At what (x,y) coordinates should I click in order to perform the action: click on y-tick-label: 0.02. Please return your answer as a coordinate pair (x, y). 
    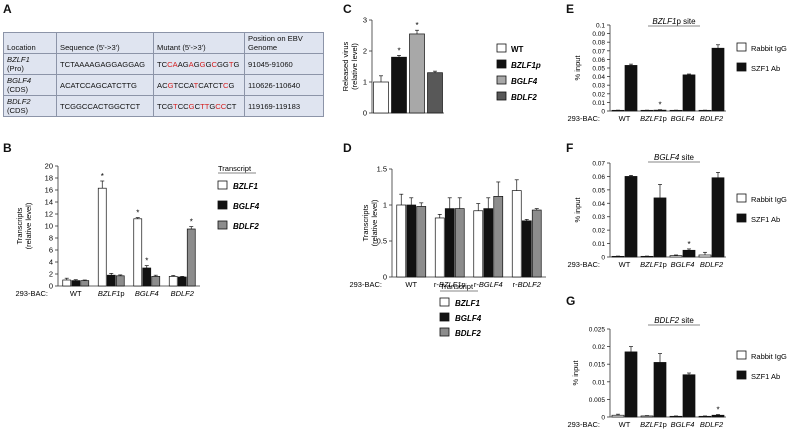
    Looking at the image, I should click on (598, 94).